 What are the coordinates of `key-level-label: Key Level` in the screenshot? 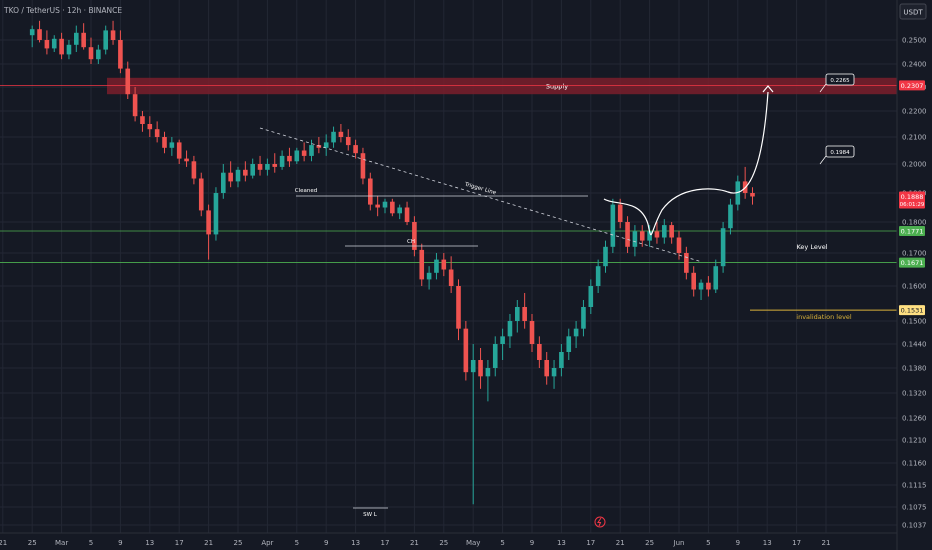 It's located at (811, 247).